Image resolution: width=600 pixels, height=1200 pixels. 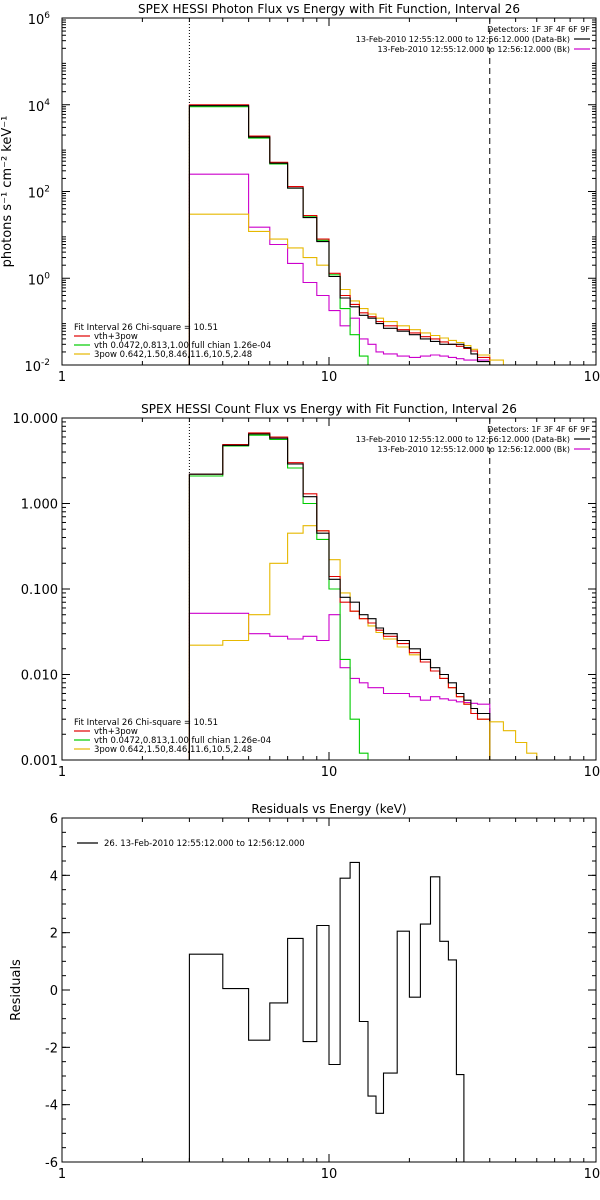 I want to click on y-tick-label: 10⁰, so click(x=39, y=279).